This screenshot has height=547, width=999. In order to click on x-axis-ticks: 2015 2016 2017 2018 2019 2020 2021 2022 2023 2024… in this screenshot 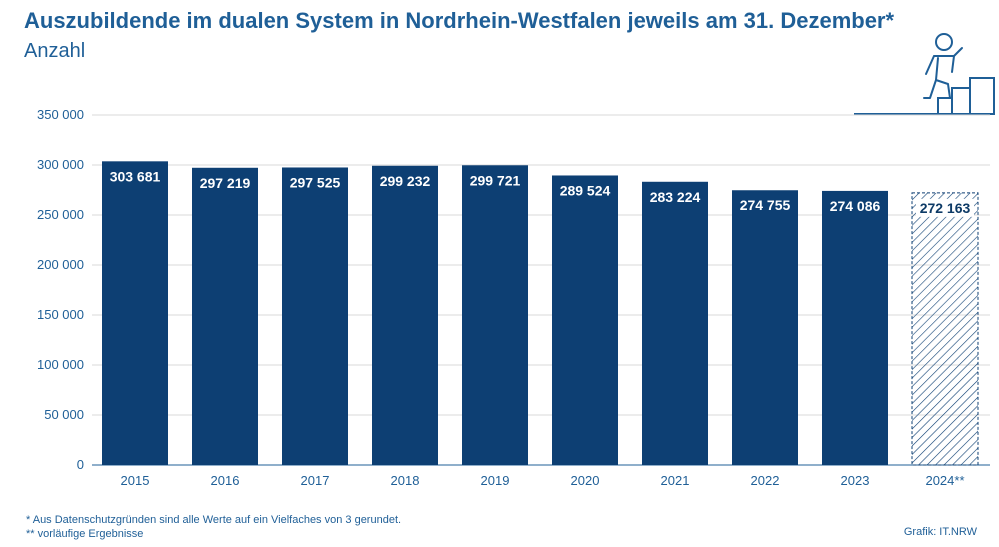, I will do `click(543, 480)`.